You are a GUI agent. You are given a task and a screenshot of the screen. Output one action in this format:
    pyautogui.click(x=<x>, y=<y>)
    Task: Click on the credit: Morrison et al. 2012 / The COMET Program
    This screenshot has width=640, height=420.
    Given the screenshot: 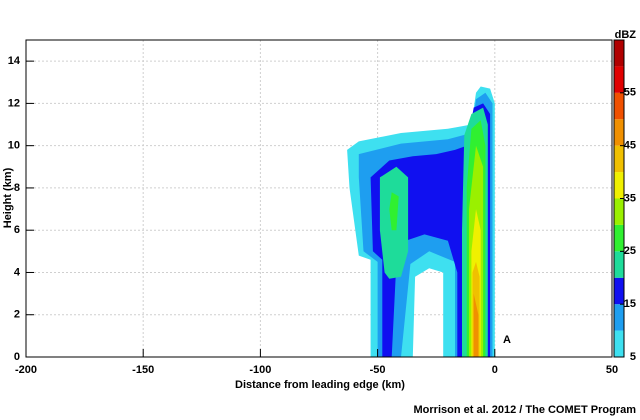 What is the action you would take?
    pyautogui.click(x=525, y=410)
    